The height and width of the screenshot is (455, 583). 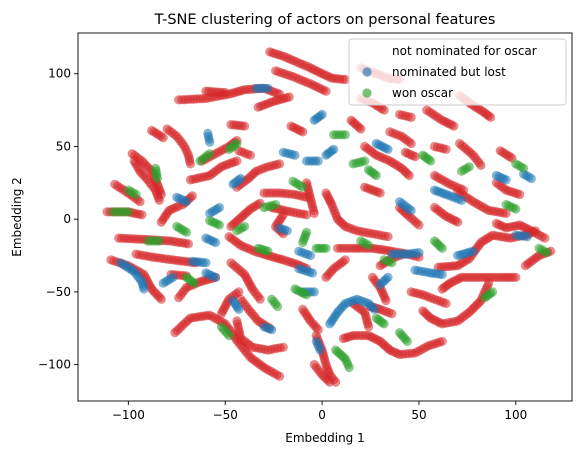 I want to click on legend-label: won oscar, so click(x=422, y=93).